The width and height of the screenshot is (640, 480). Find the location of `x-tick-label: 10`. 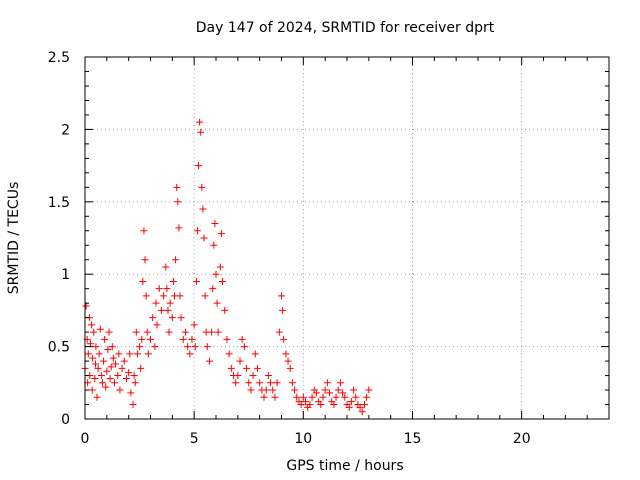

x-tick-label: 10 is located at coordinates (303, 439).